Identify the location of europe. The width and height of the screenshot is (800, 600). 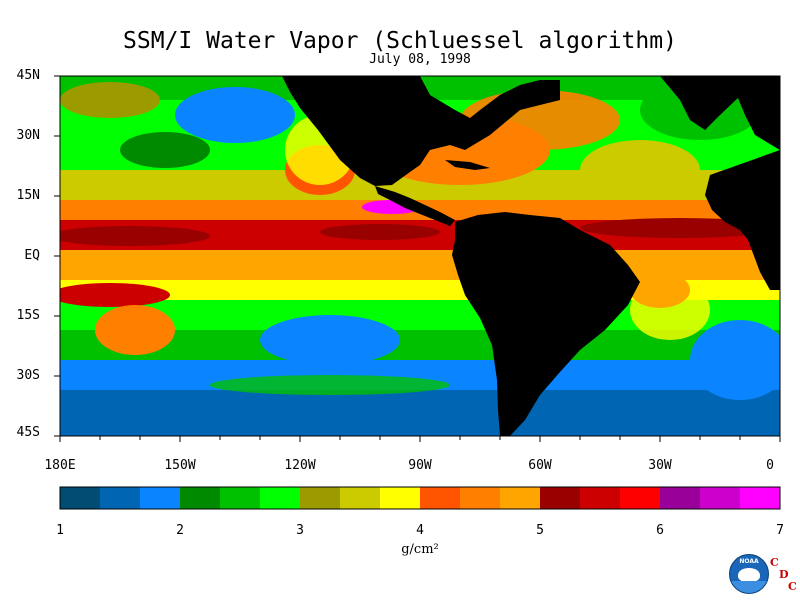
(757, 113).